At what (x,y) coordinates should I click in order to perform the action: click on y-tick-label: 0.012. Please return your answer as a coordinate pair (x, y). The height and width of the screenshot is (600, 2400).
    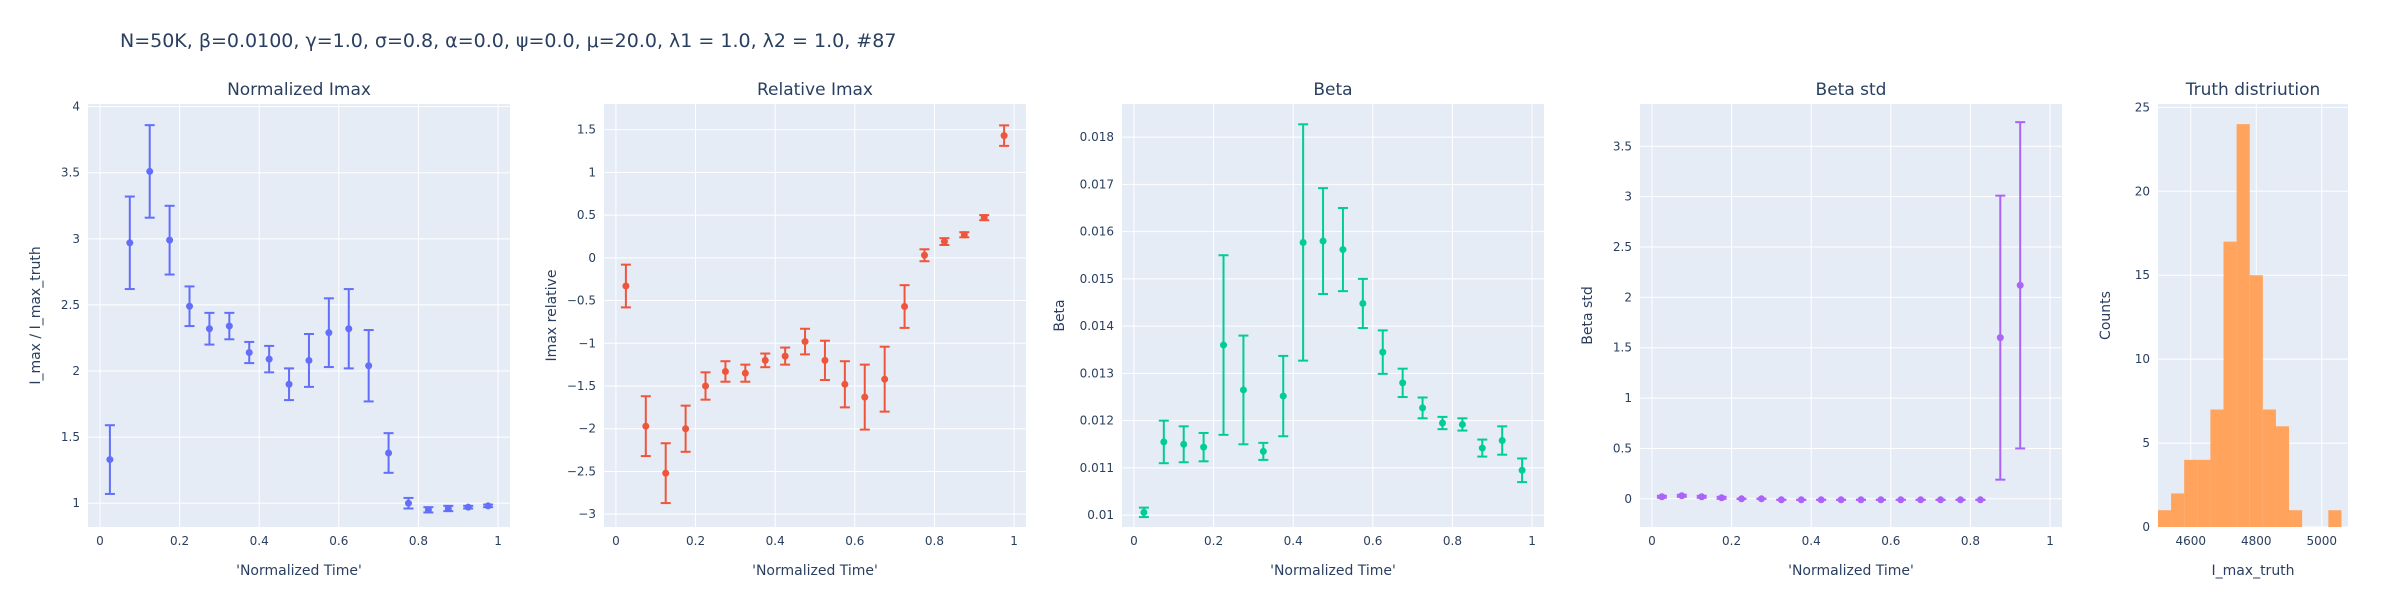
    Looking at the image, I should click on (1097, 421).